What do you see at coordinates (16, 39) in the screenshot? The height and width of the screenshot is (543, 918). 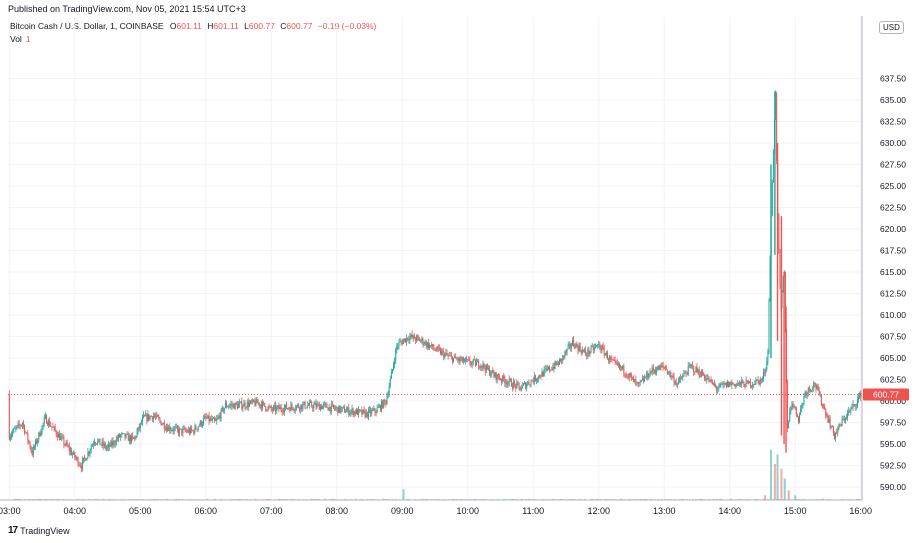 I see `volume-label: Vol` at bounding box center [16, 39].